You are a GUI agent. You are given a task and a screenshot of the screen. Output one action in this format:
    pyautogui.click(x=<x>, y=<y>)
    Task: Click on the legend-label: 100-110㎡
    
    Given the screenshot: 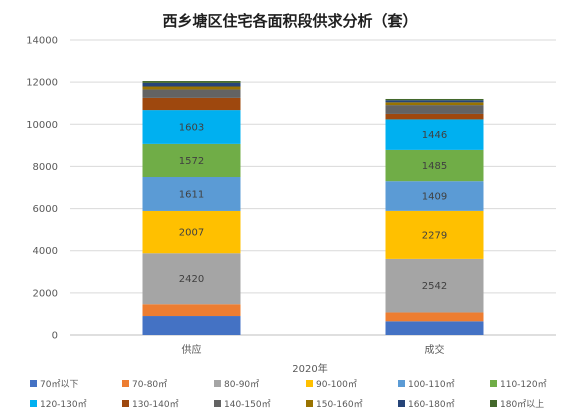 What is the action you would take?
    pyautogui.click(x=431, y=384)
    